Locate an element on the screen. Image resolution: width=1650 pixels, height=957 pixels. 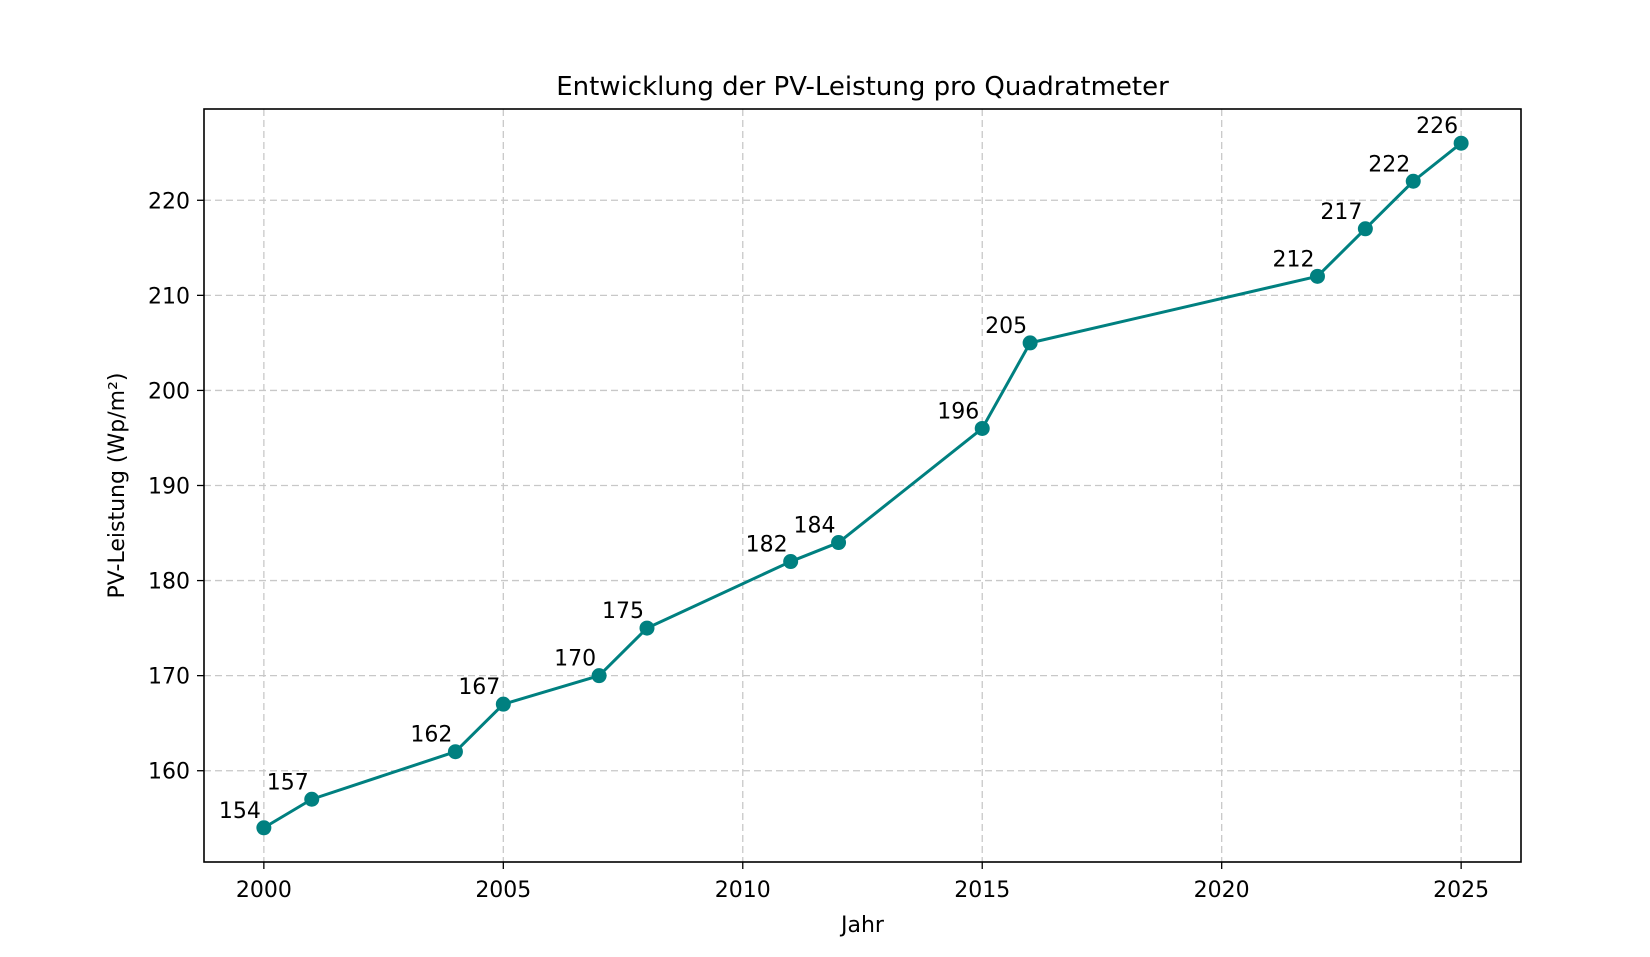
x-tick-label: 2025 is located at coordinates (1461, 890).